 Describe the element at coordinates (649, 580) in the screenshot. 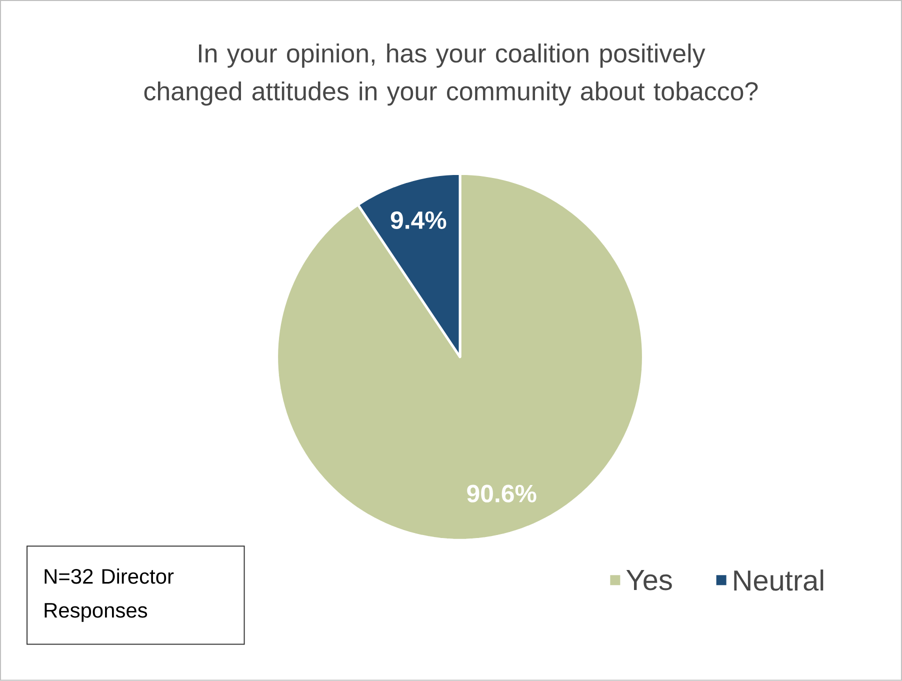

I see `legend-label: Yes` at that location.